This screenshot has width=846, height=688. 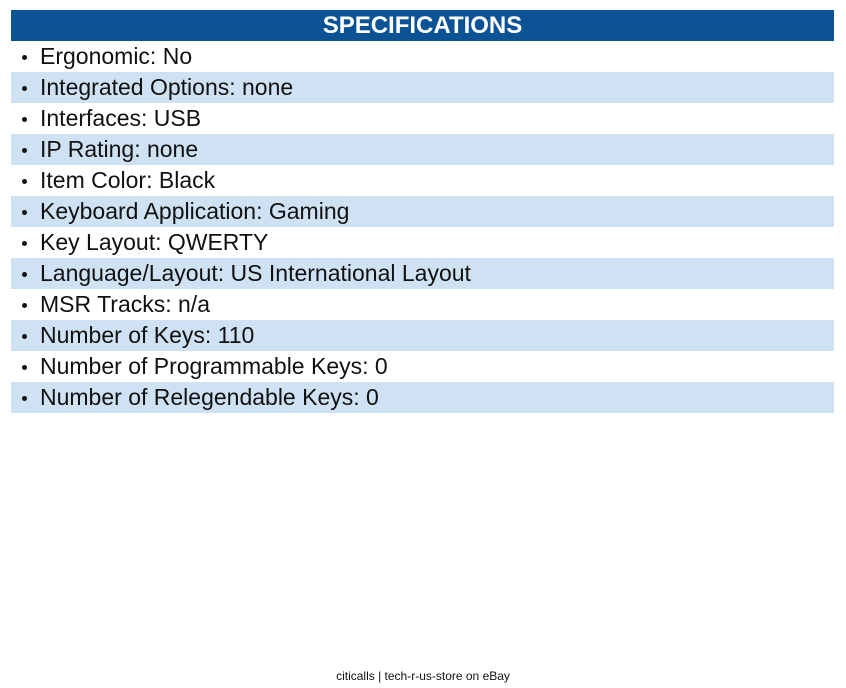 I want to click on spec-row: Item Color: Black, so click(x=422, y=180).